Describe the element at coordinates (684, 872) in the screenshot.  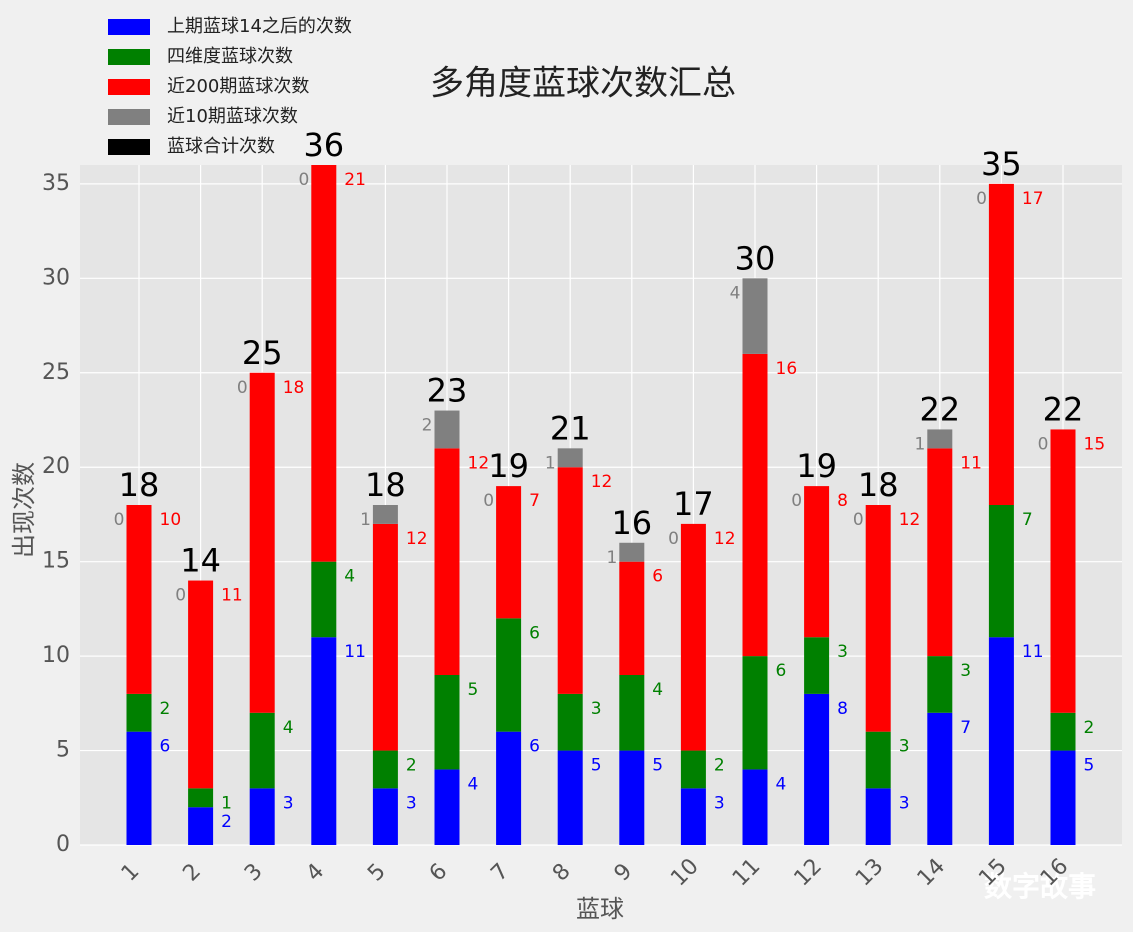
I see `x-tick-label: 10` at that location.